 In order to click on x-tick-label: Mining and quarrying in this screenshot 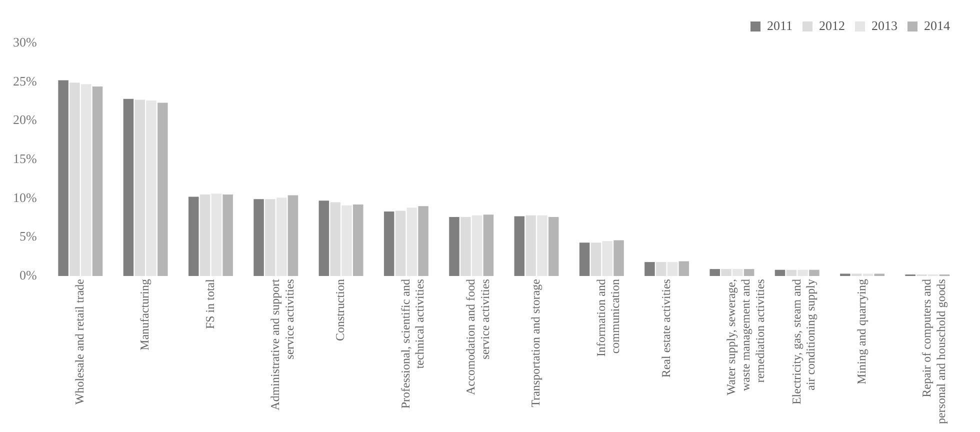, I will do `click(861, 331)`.